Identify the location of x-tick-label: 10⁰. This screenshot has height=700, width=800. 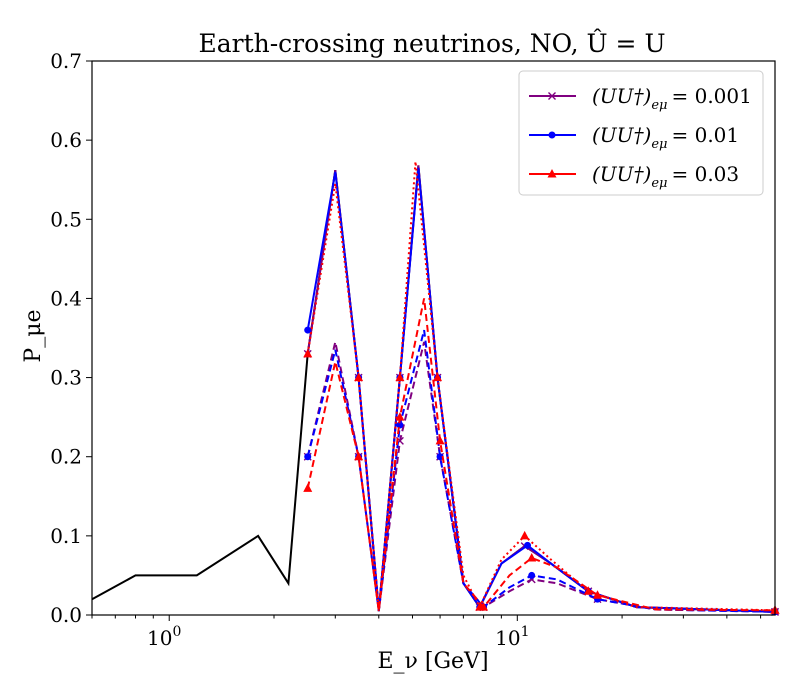
(164, 637).